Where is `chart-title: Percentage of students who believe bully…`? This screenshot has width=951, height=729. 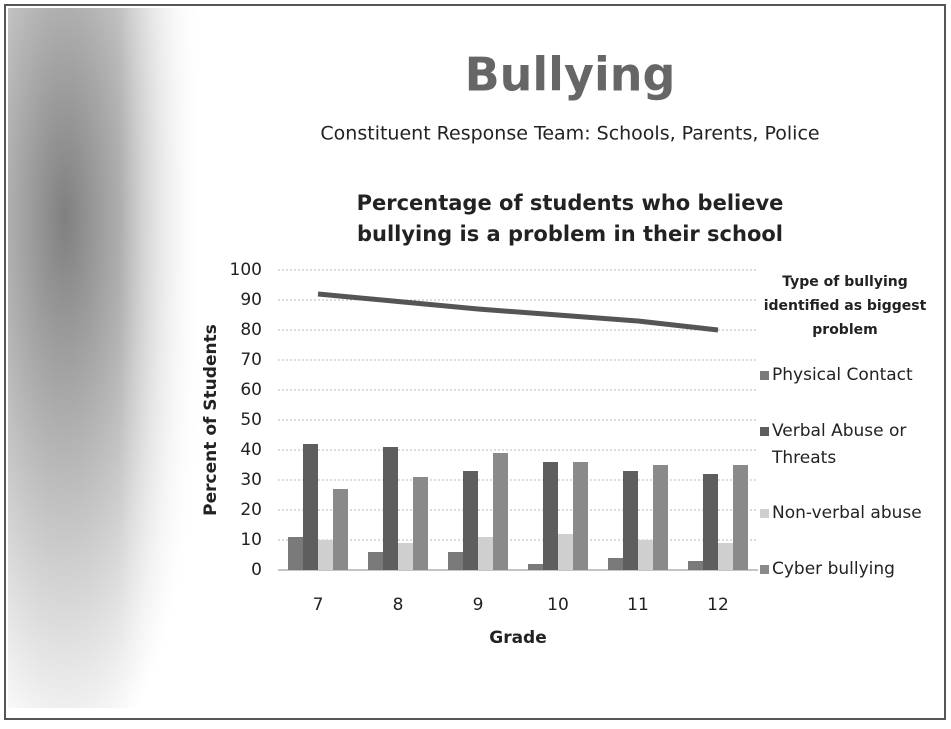
chart-title: Percentage of students who believe bully… is located at coordinates (570, 218).